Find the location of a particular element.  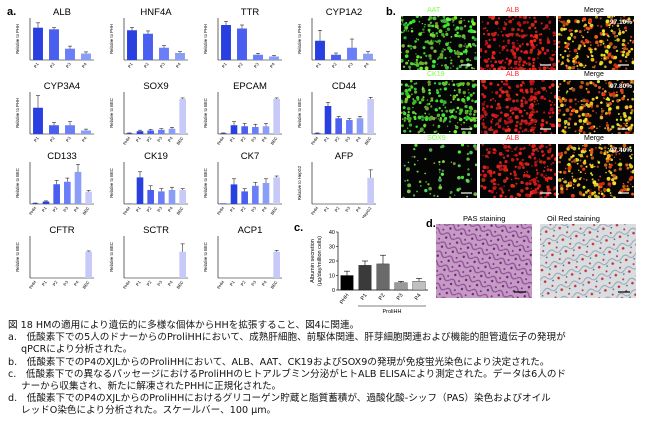

micrograph-aat is located at coordinates (439, 43).